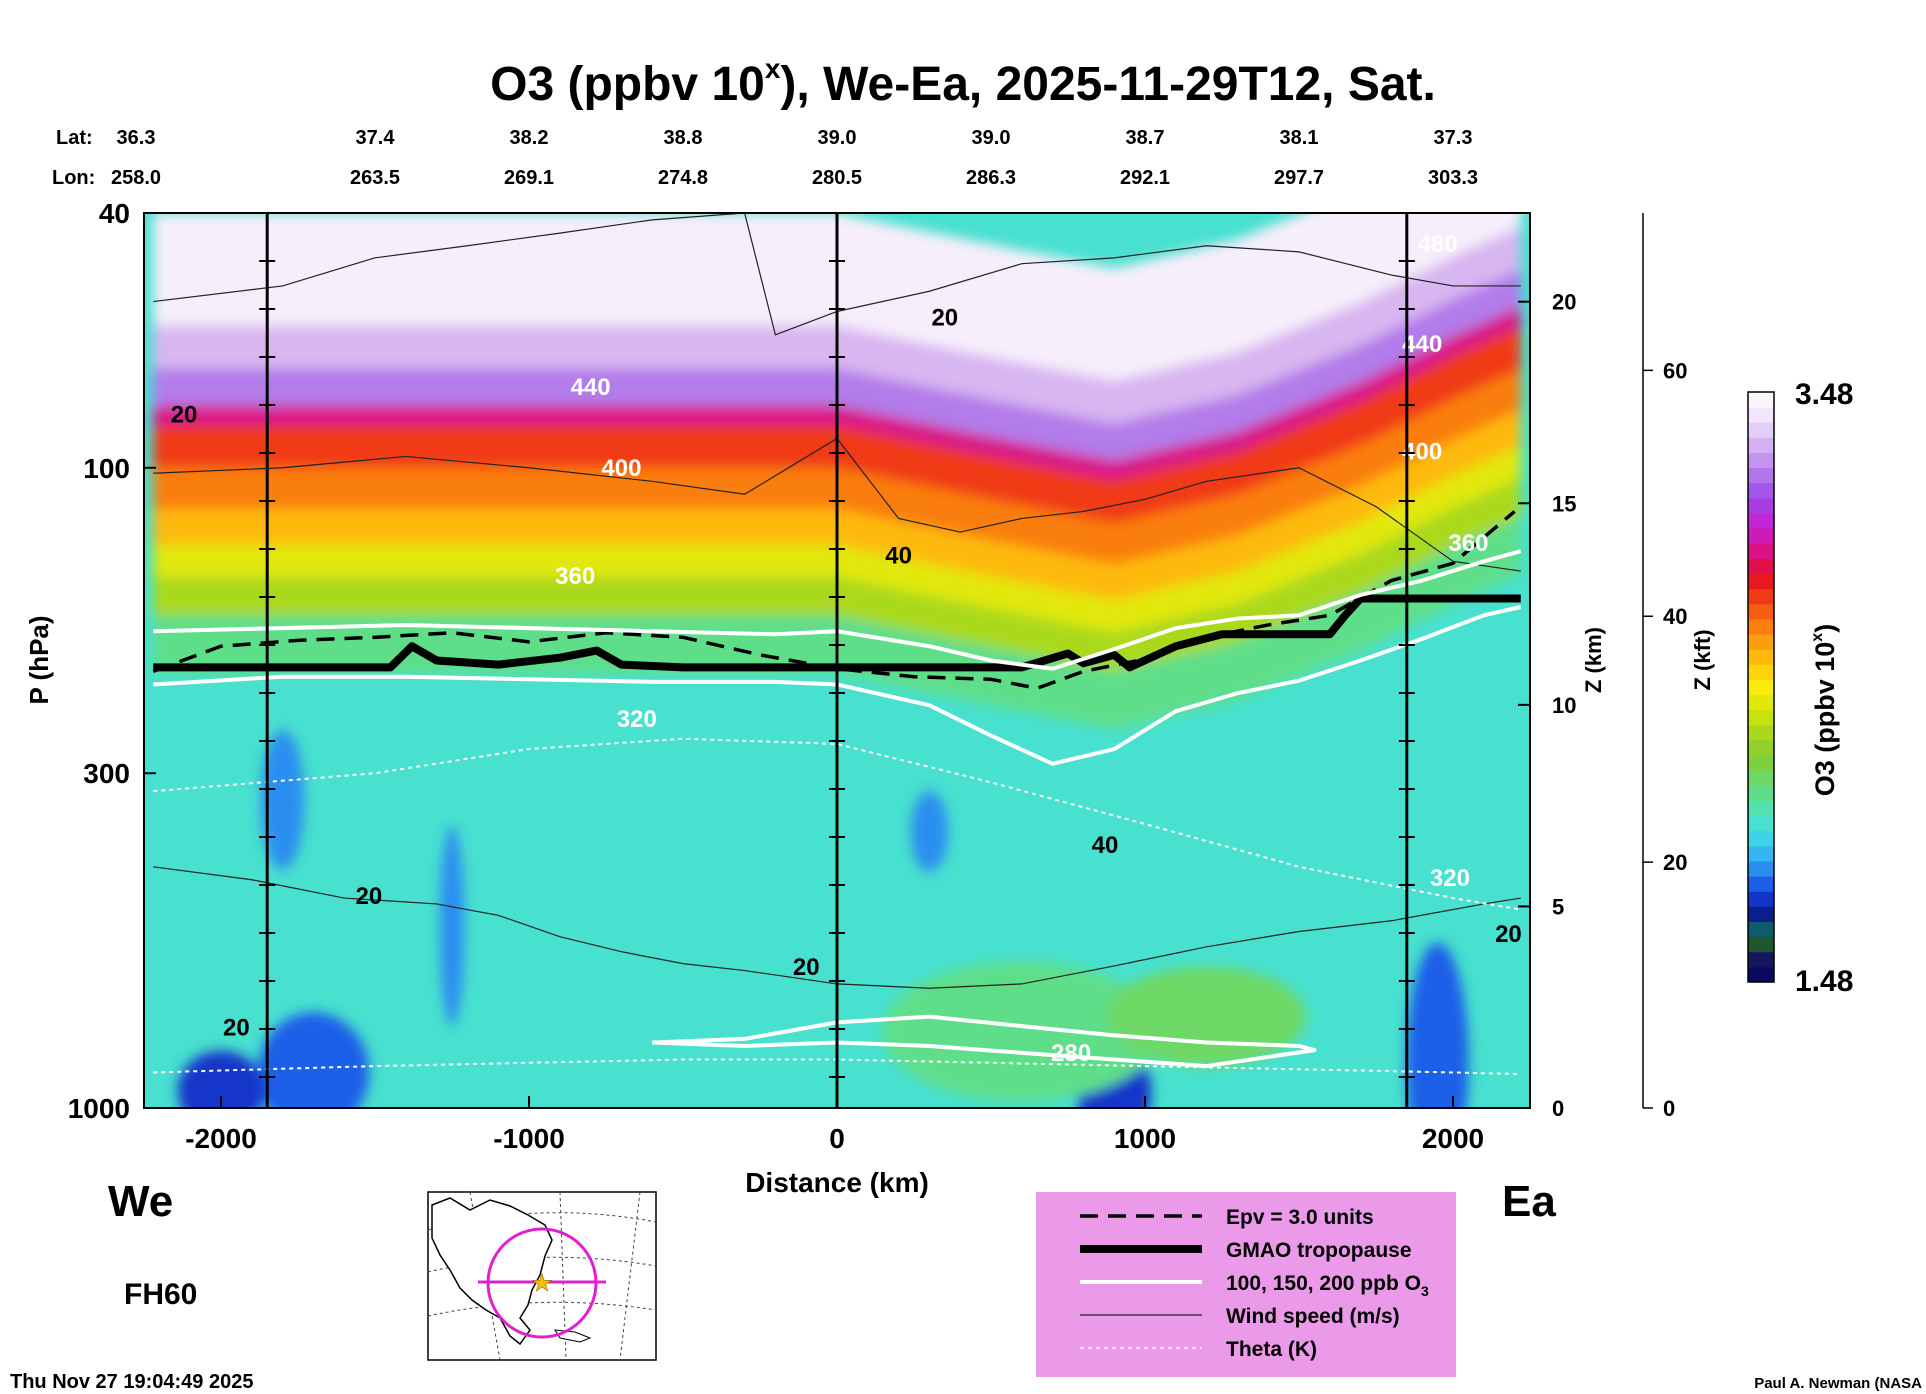  What do you see at coordinates (1271, 1349) in the screenshot?
I see `legend-label: Theta (K)` at bounding box center [1271, 1349].